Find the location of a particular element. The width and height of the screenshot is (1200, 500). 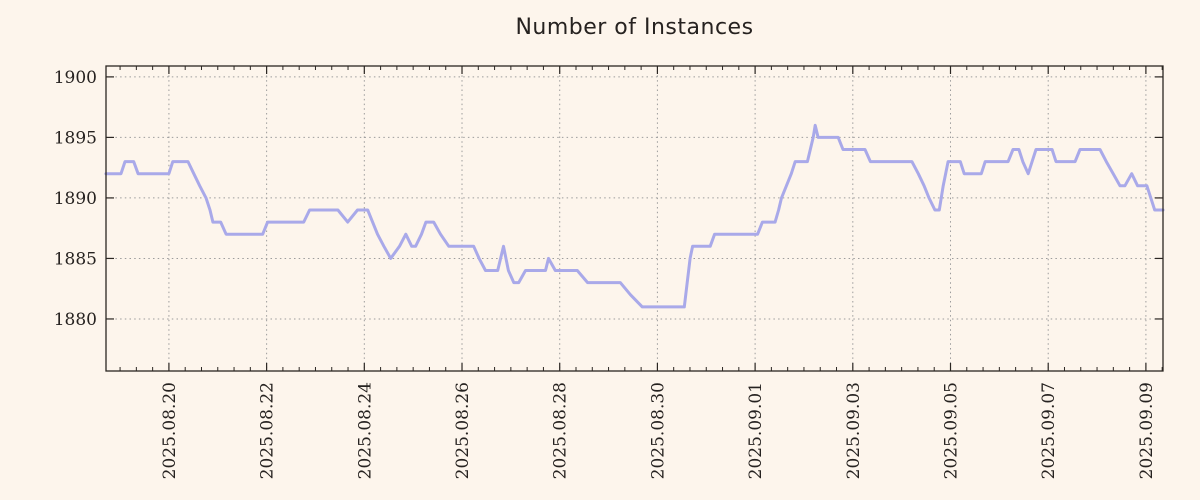

y-tick-label: 1880 is located at coordinates (75, 320).